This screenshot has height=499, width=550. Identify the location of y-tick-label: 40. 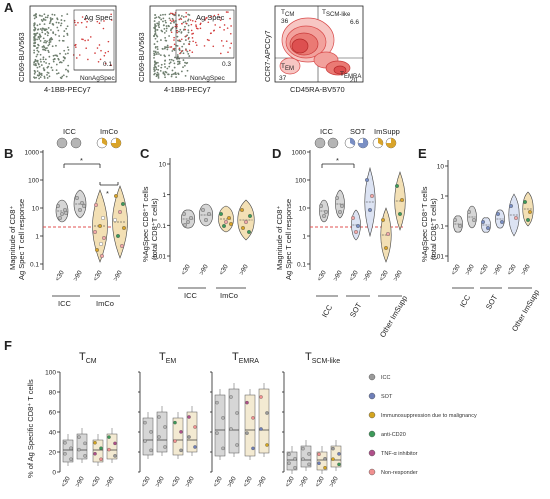
(53, 433).